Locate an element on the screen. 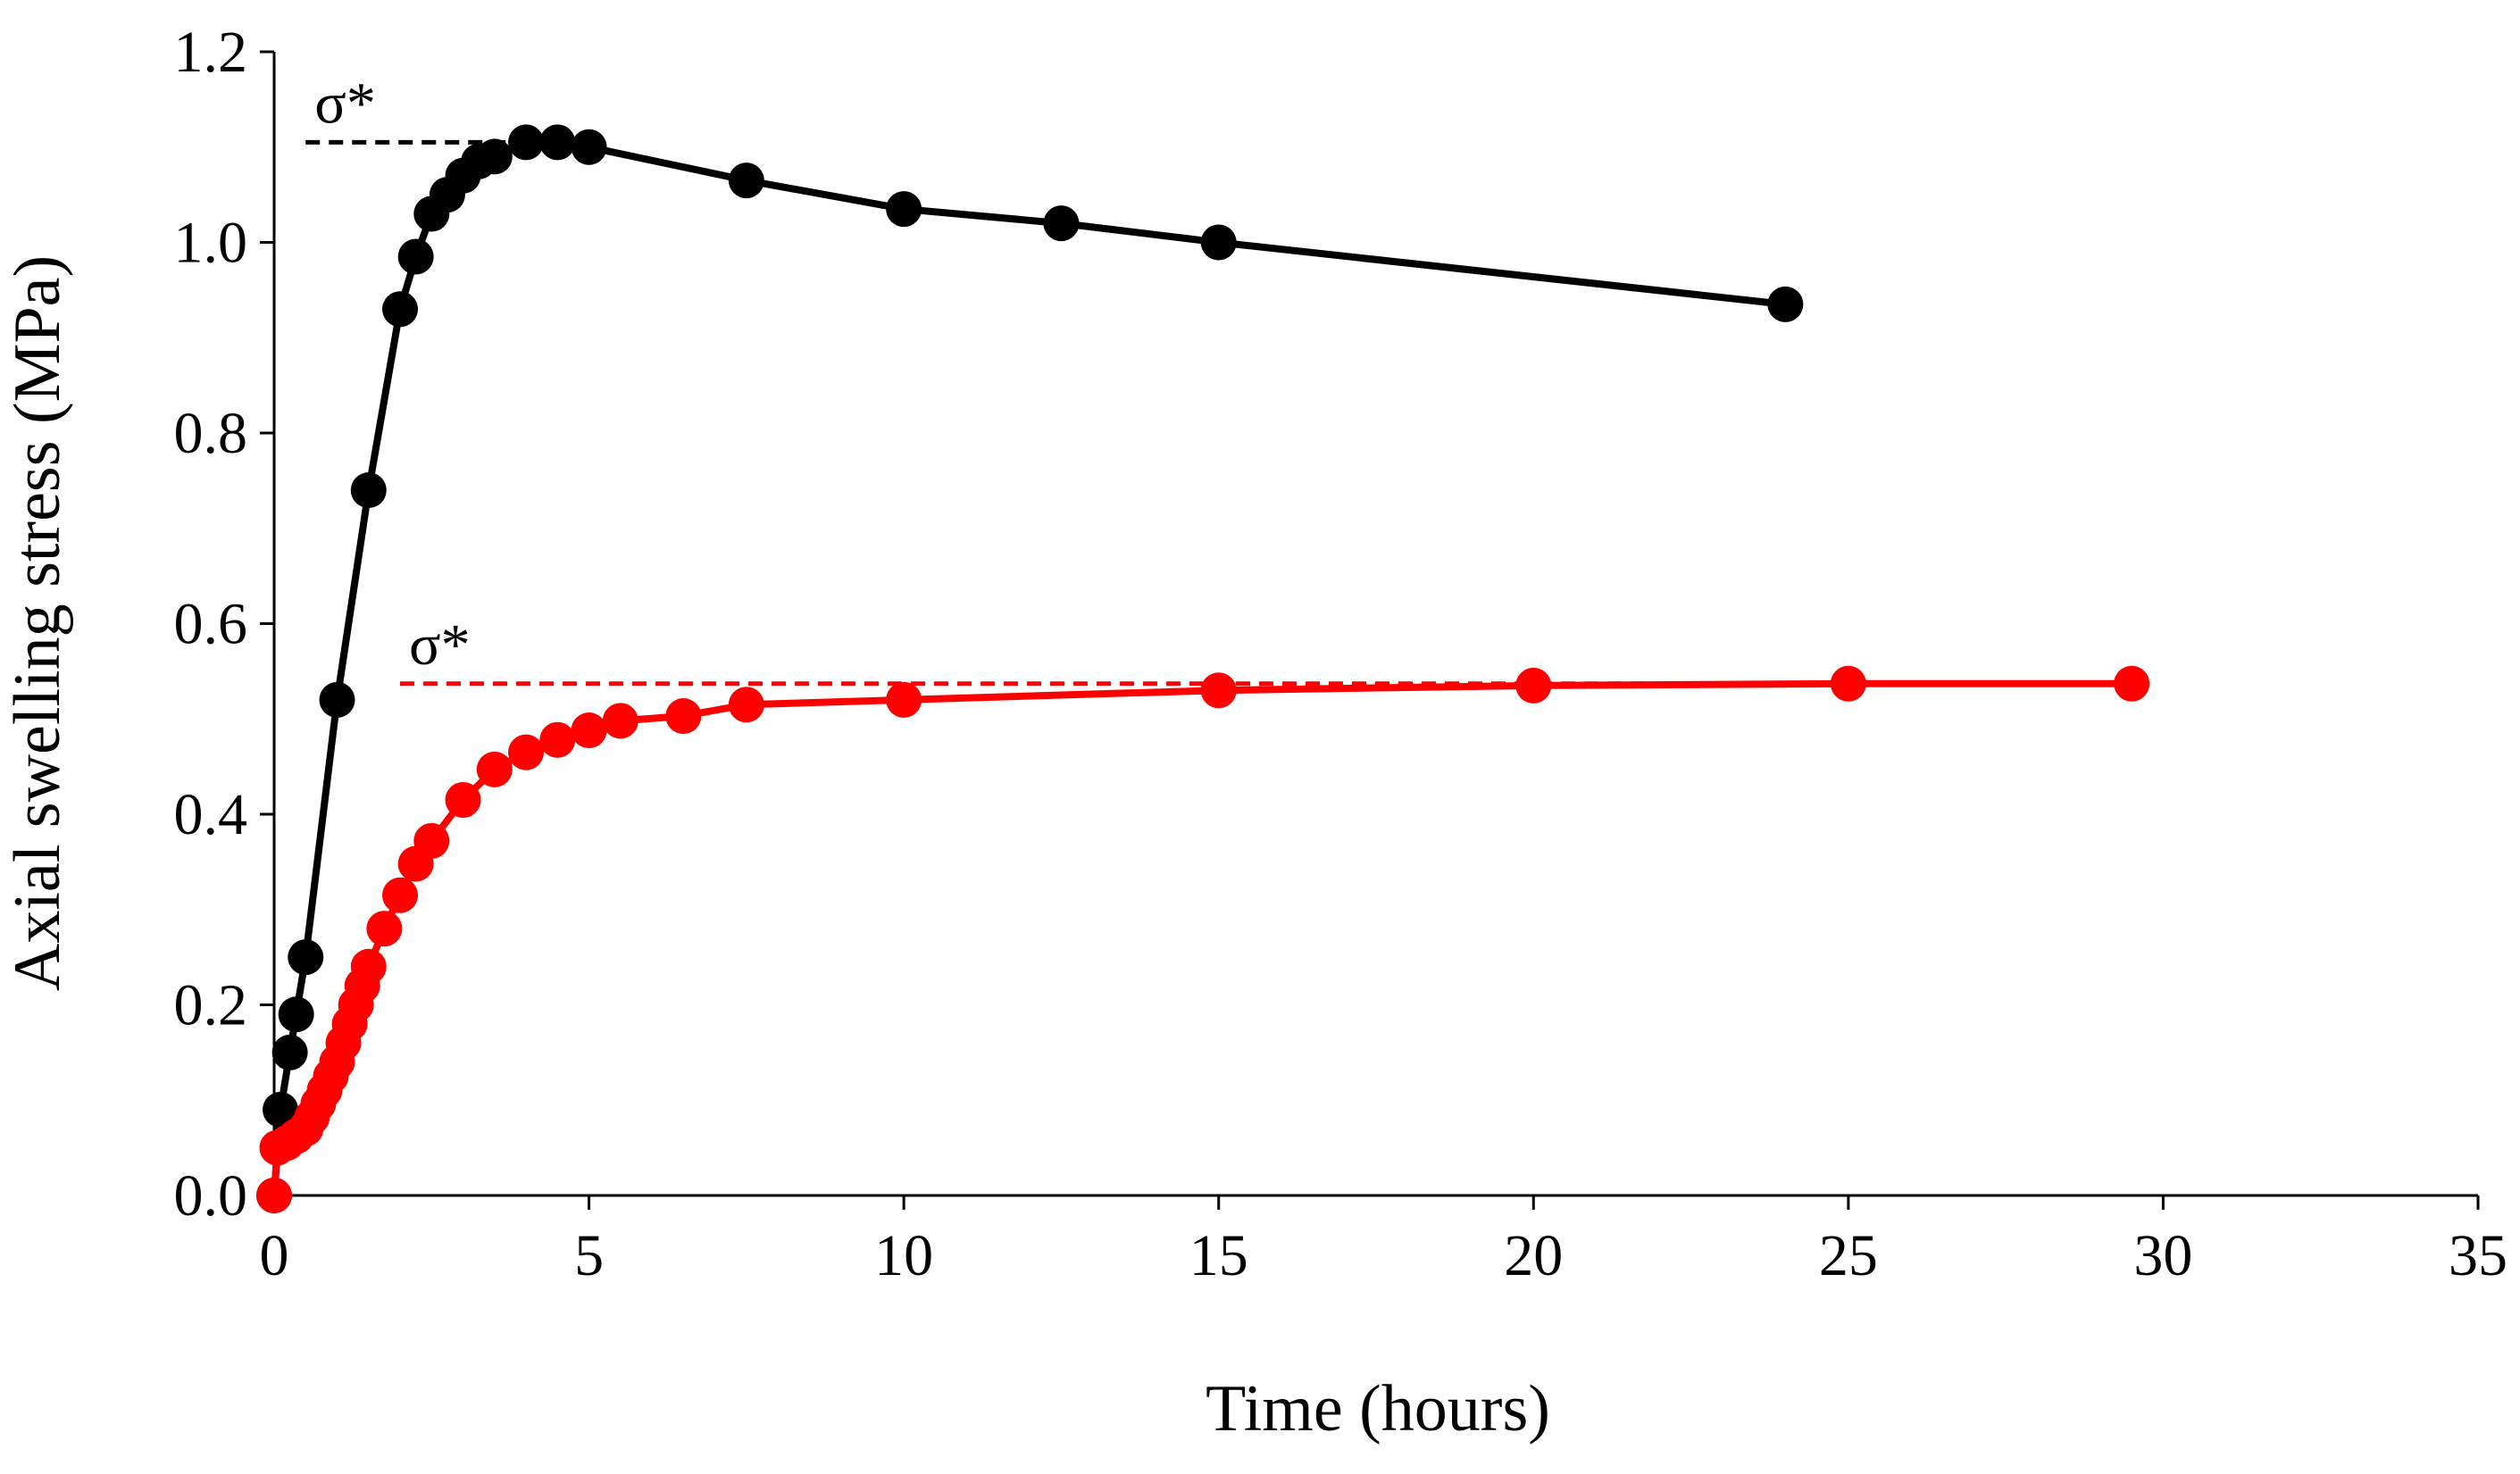  x-axis-title: Time (hours) is located at coordinates (1378, 1408).